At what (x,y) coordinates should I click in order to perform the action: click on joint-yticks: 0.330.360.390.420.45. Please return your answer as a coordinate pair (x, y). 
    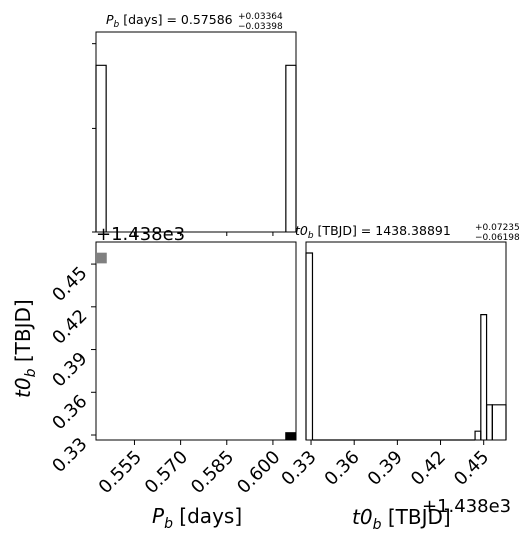
    Looking at the image, I should click on (72, 370).